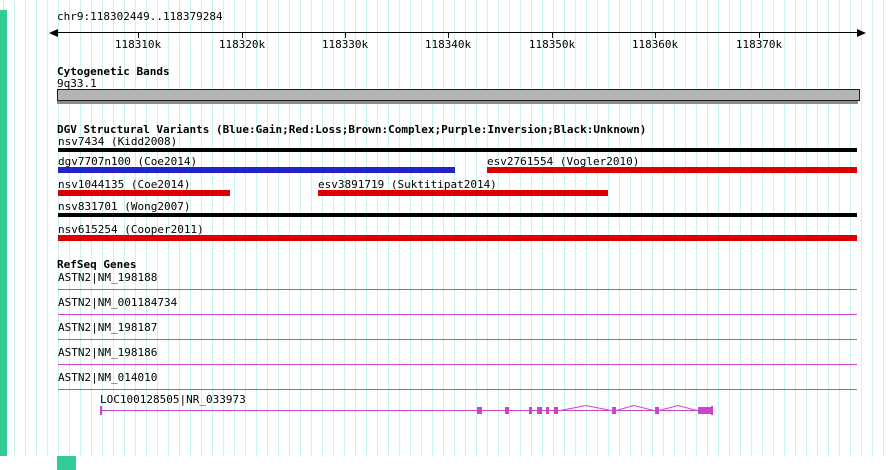 The width and height of the screenshot is (890, 470). Describe the element at coordinates (345, 44) in the screenshot. I see `ruler-tick-label: 118330k` at that location.